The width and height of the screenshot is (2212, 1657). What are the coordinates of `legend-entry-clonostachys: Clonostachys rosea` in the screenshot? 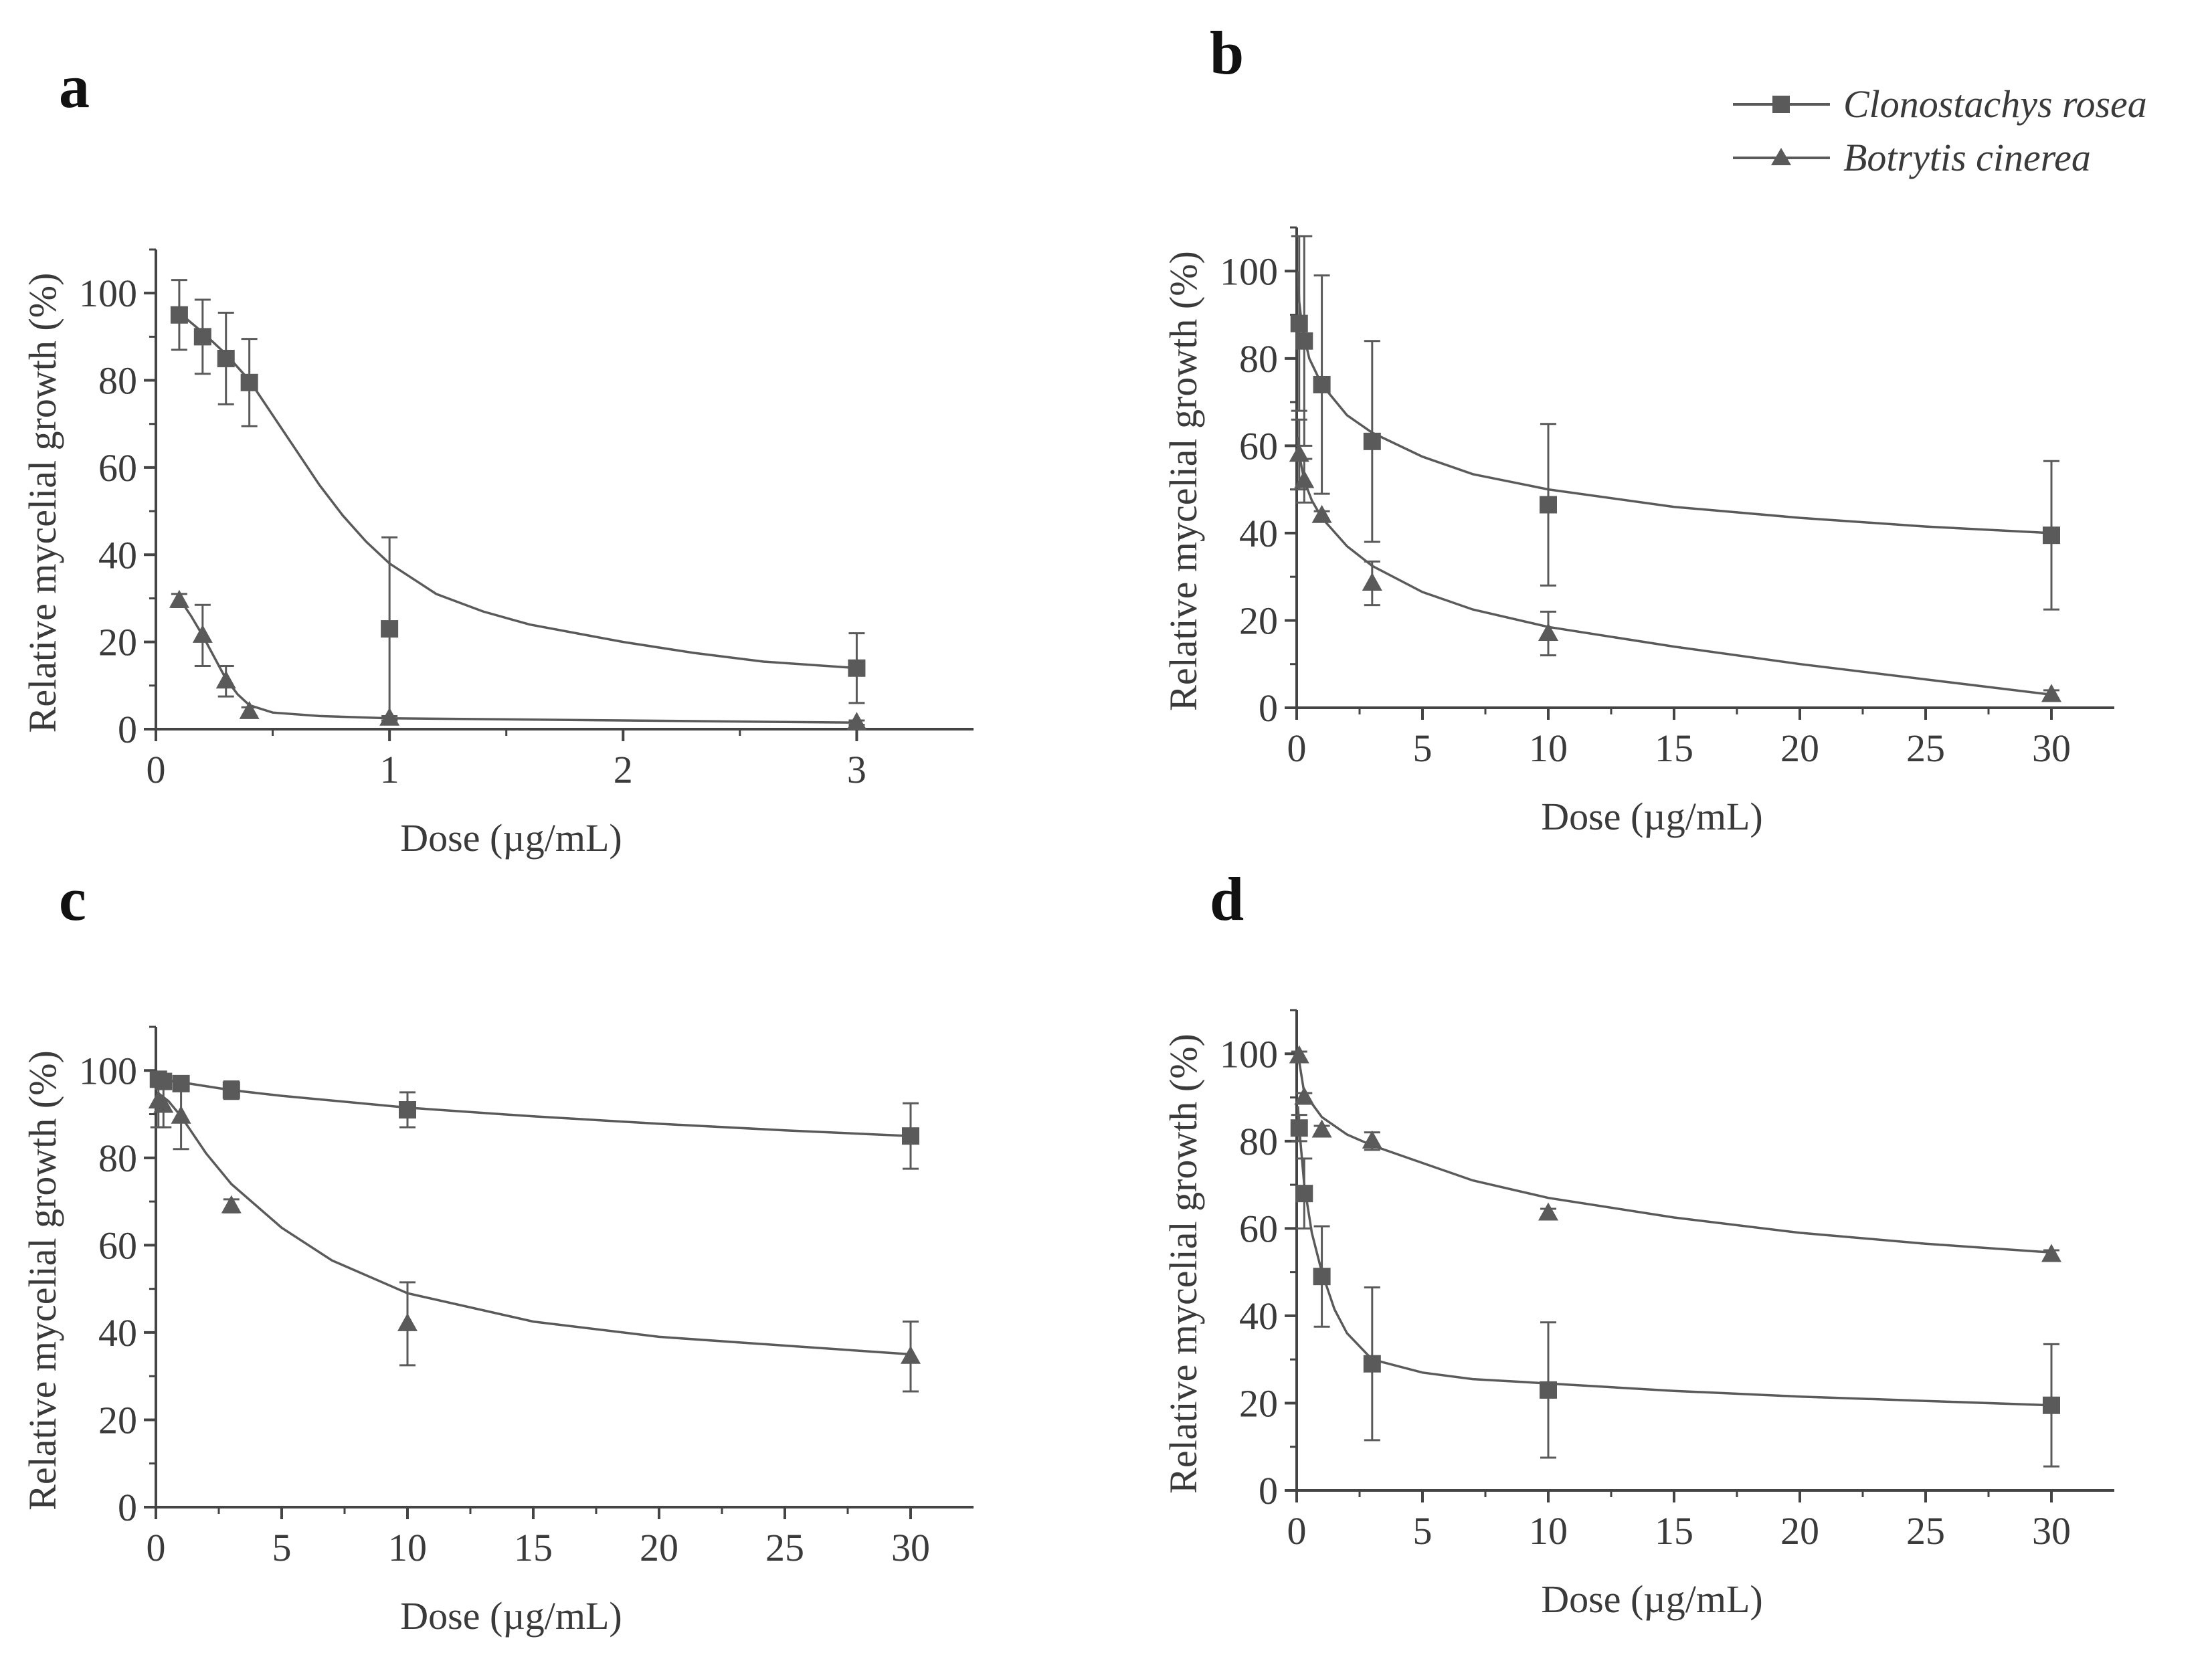 It's located at (1940, 104).